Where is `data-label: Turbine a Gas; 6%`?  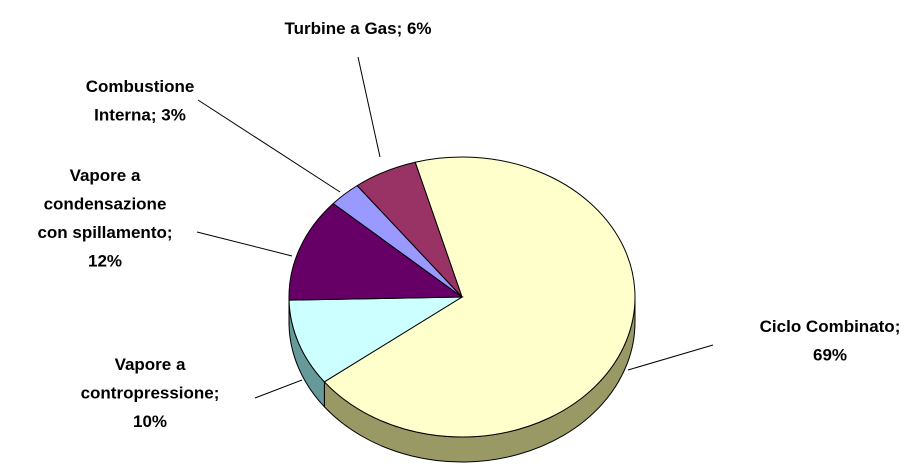 data-label: Turbine a Gas; 6% is located at coordinates (357, 28).